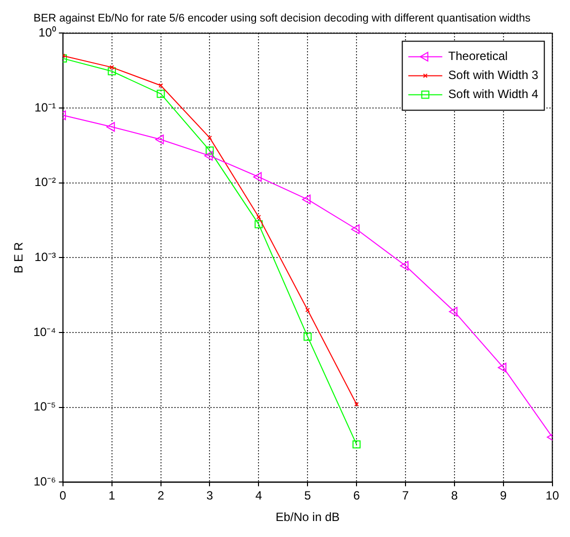 The width and height of the screenshot is (570, 537). I want to click on x-tick-label: 4, so click(258, 495).